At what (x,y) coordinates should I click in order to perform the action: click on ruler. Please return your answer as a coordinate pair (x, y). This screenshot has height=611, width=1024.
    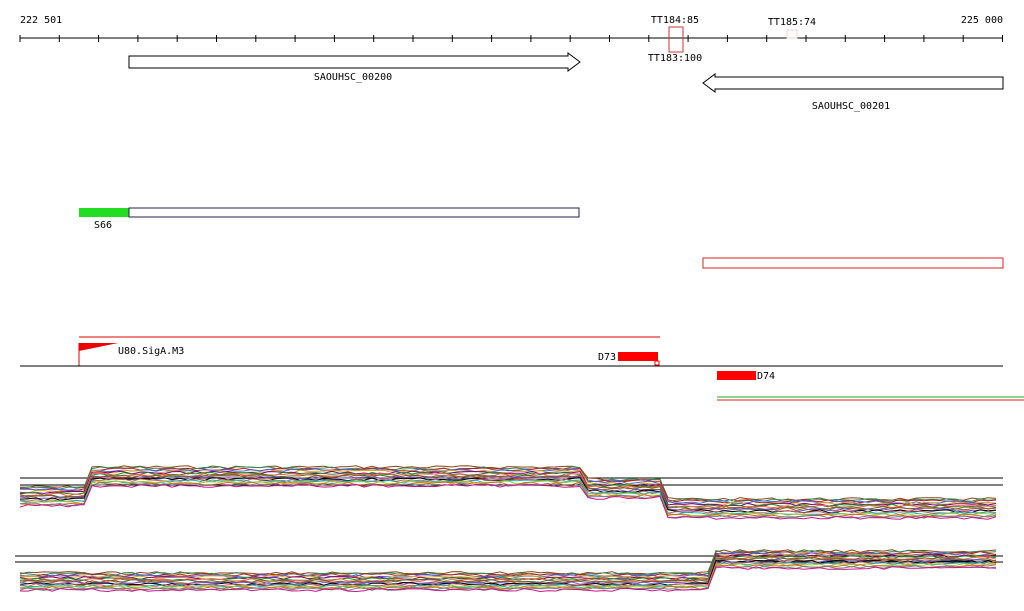
    Looking at the image, I should click on (511, 38).